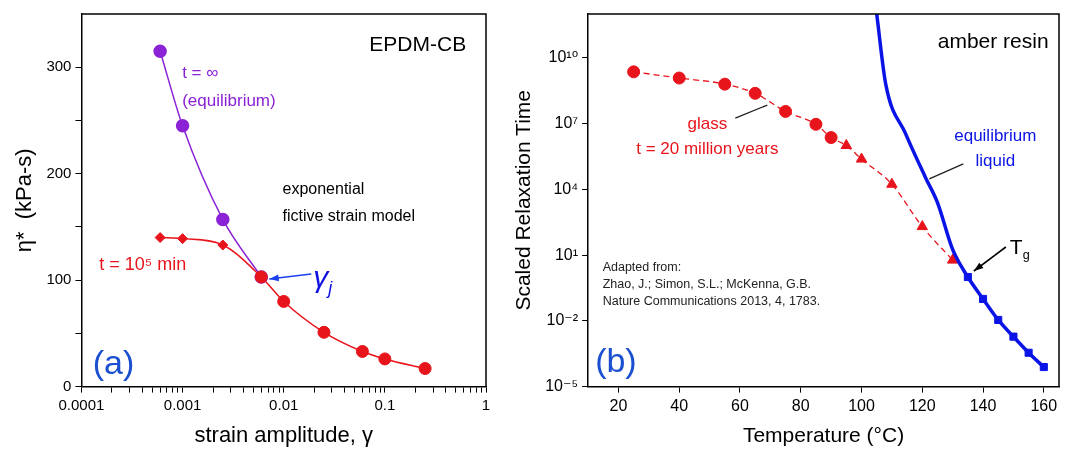  I want to click on y-tick-label: 10⁻⁵, so click(562, 386).